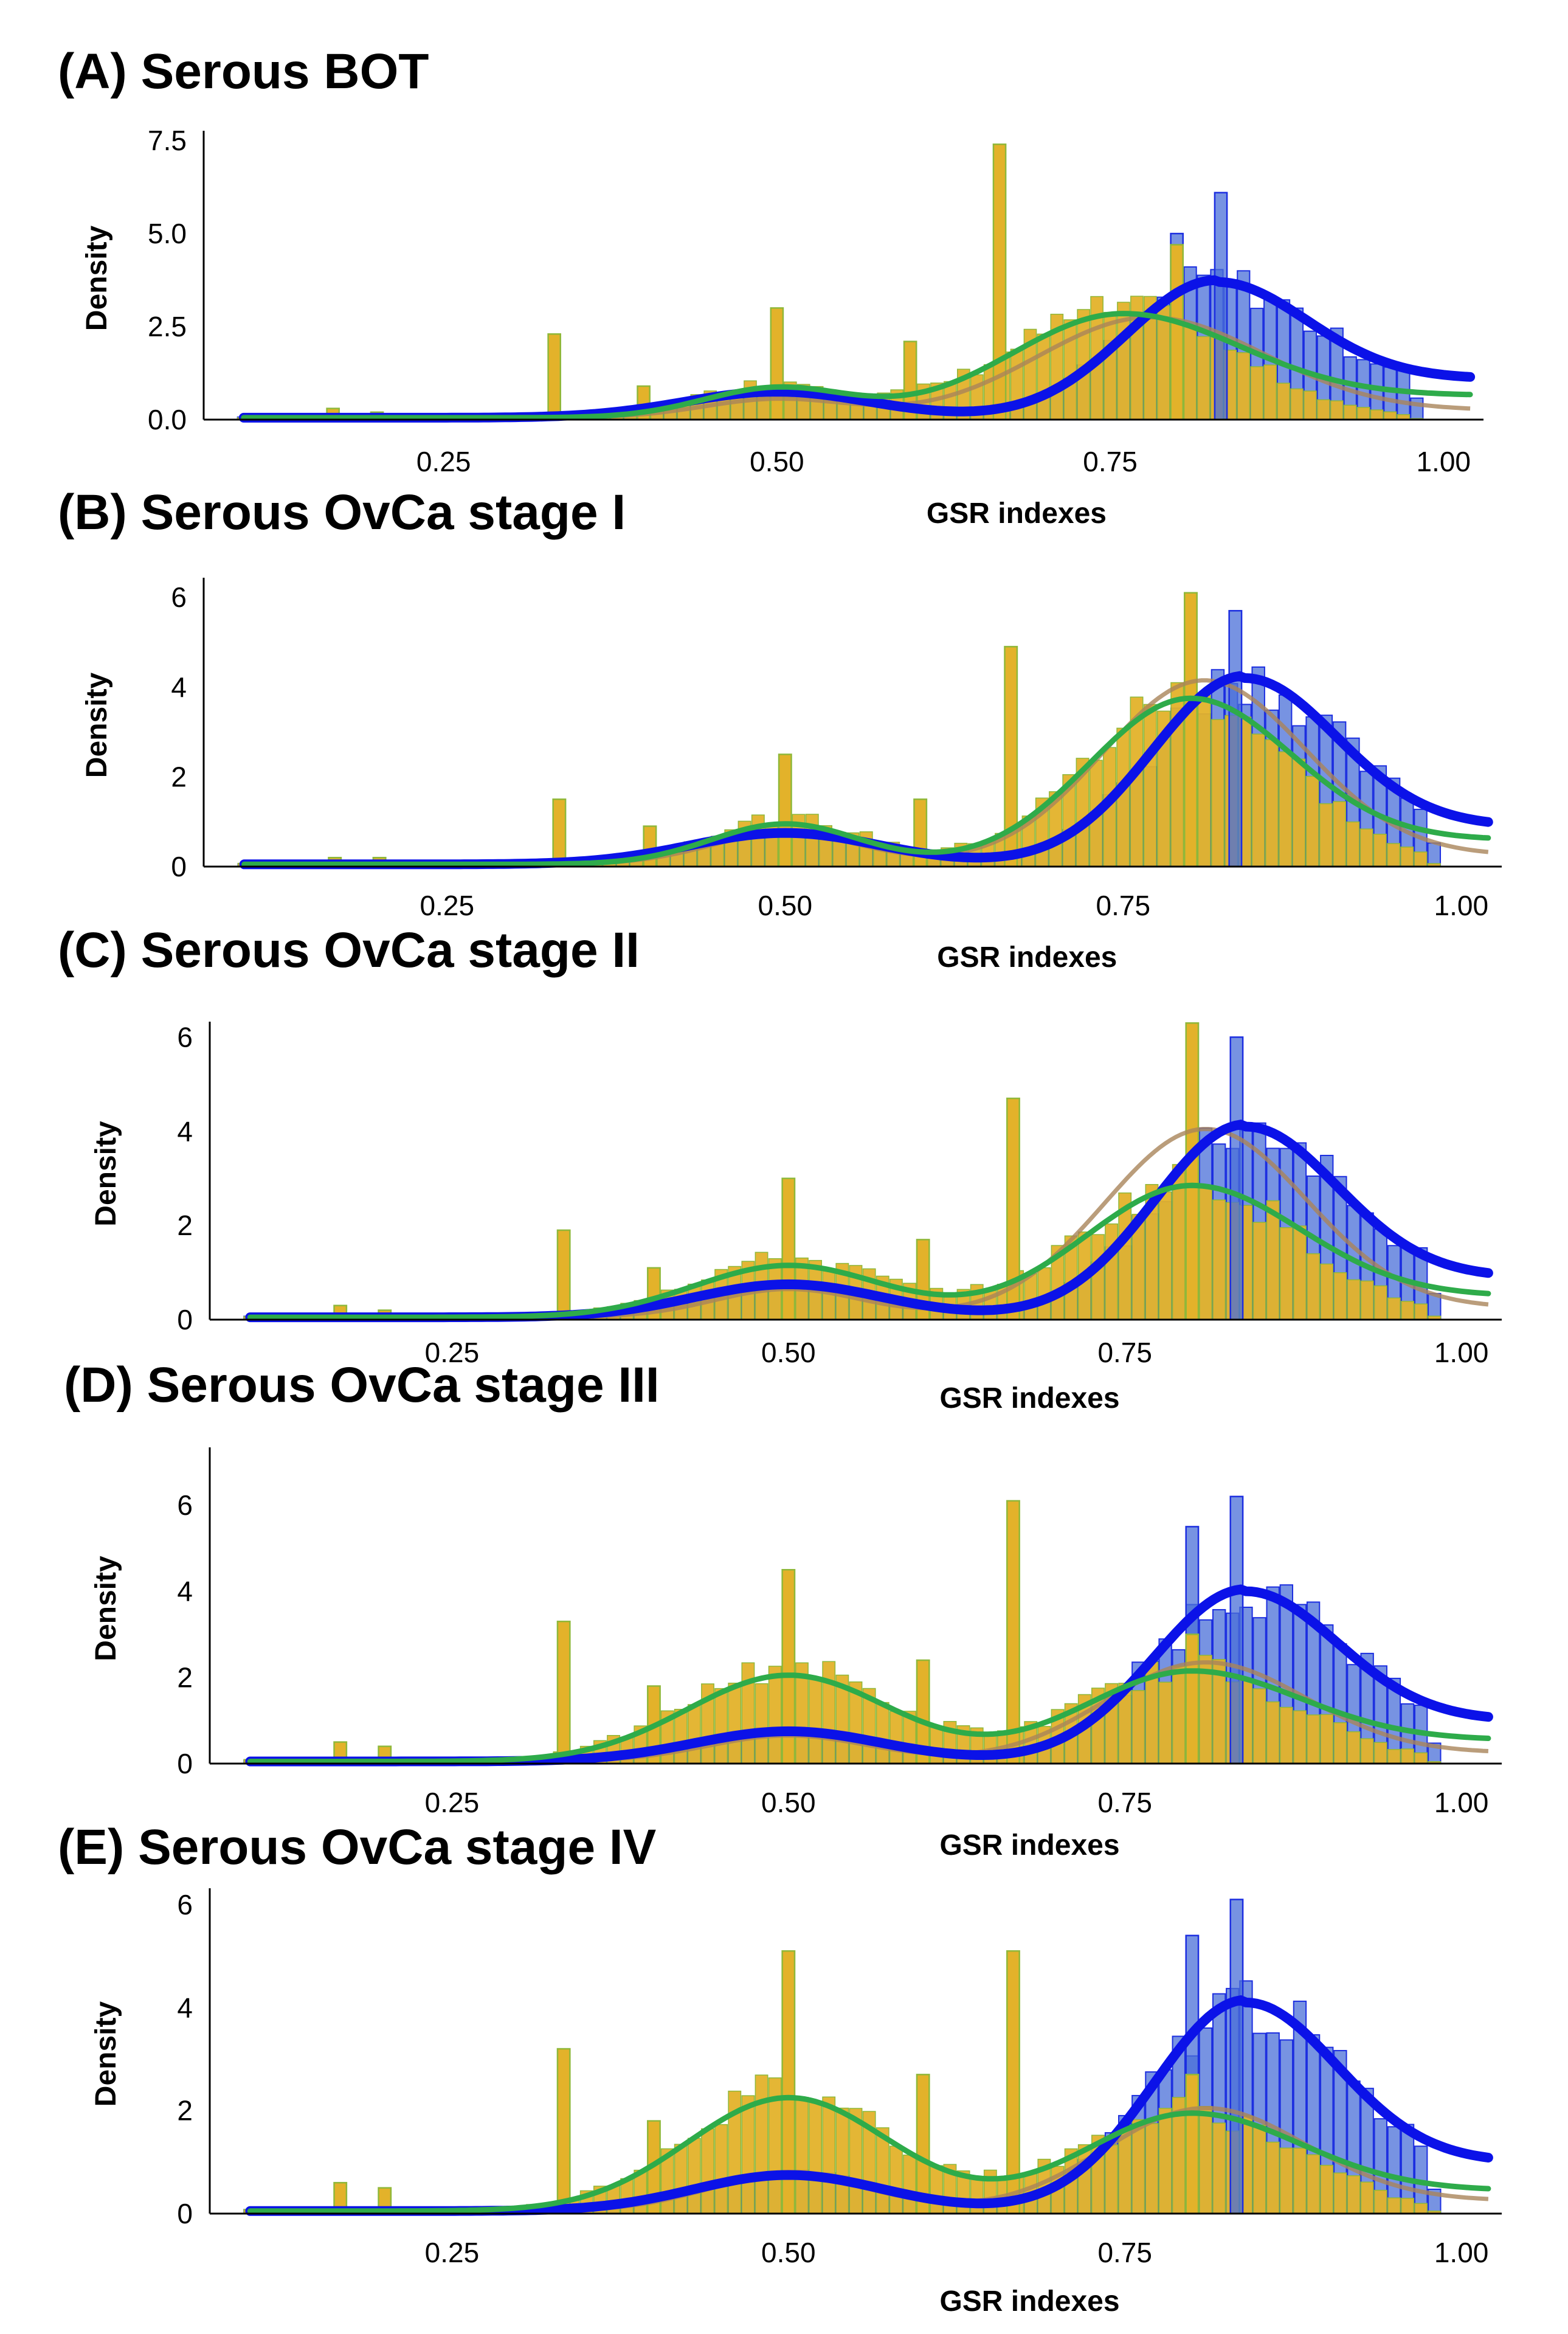  Describe the element at coordinates (362, 1385) in the screenshot. I see `panel-title: (D) Serous OvCa stage III` at that location.